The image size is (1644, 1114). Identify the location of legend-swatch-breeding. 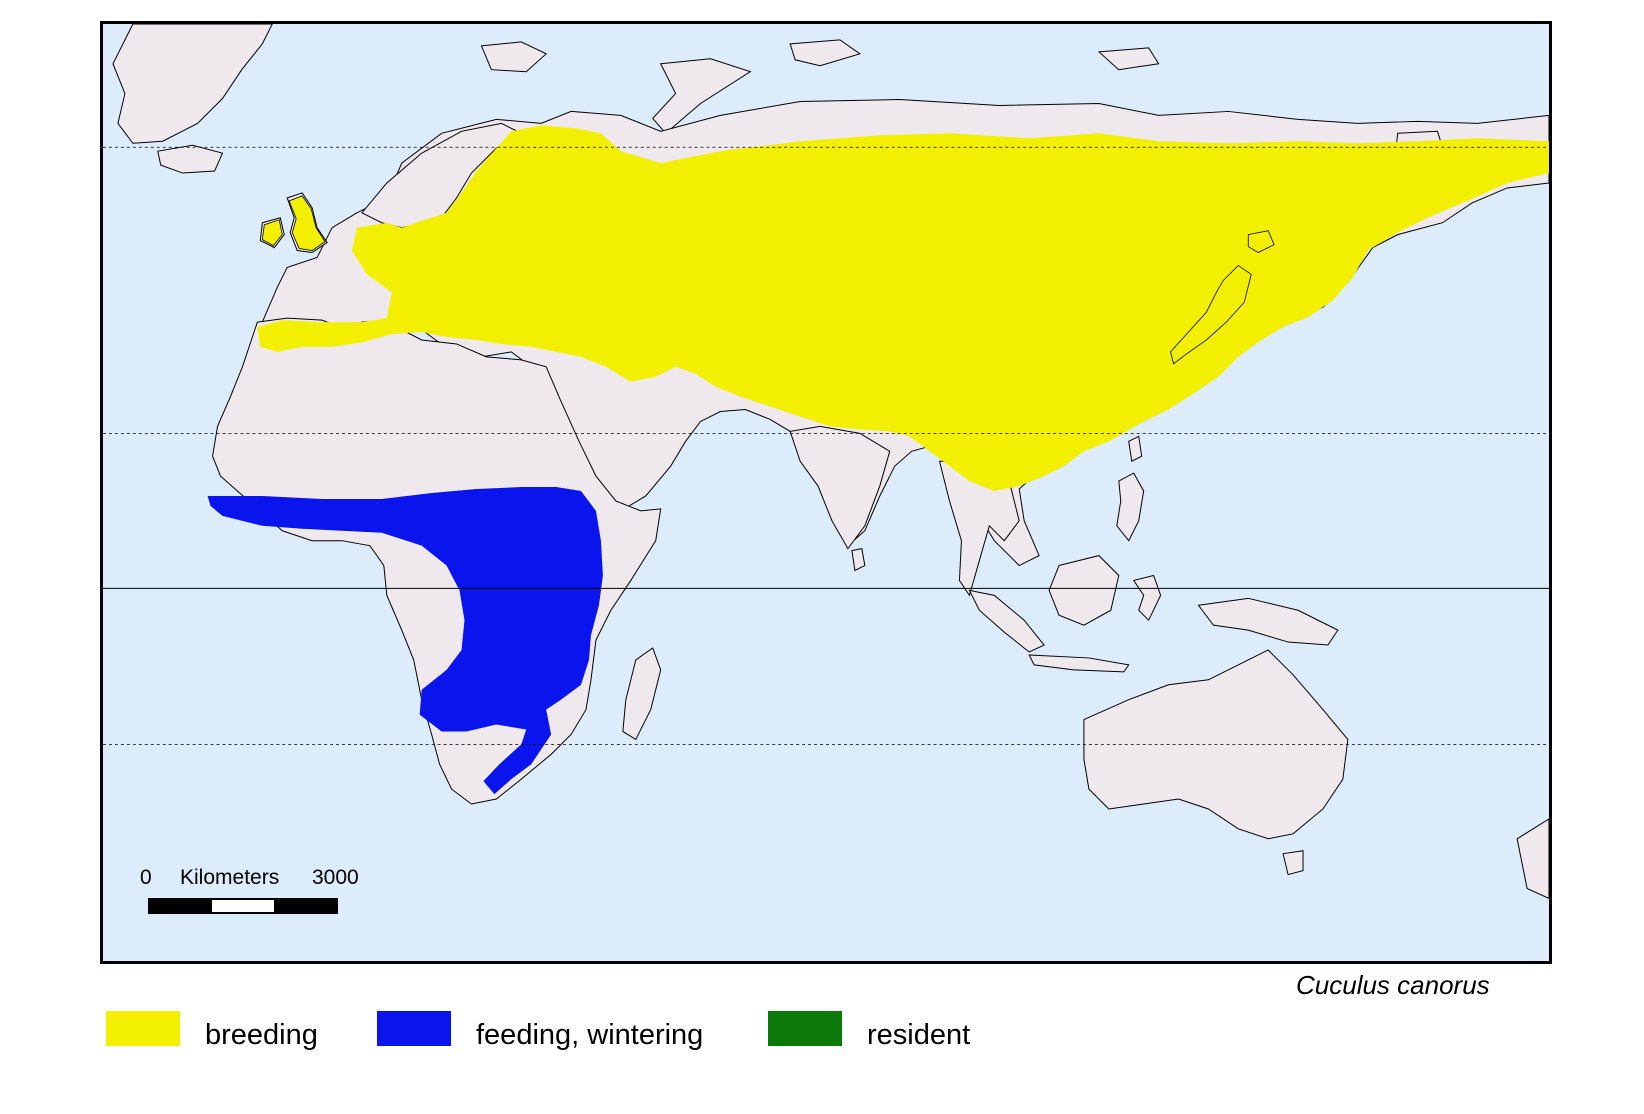
(143, 1028).